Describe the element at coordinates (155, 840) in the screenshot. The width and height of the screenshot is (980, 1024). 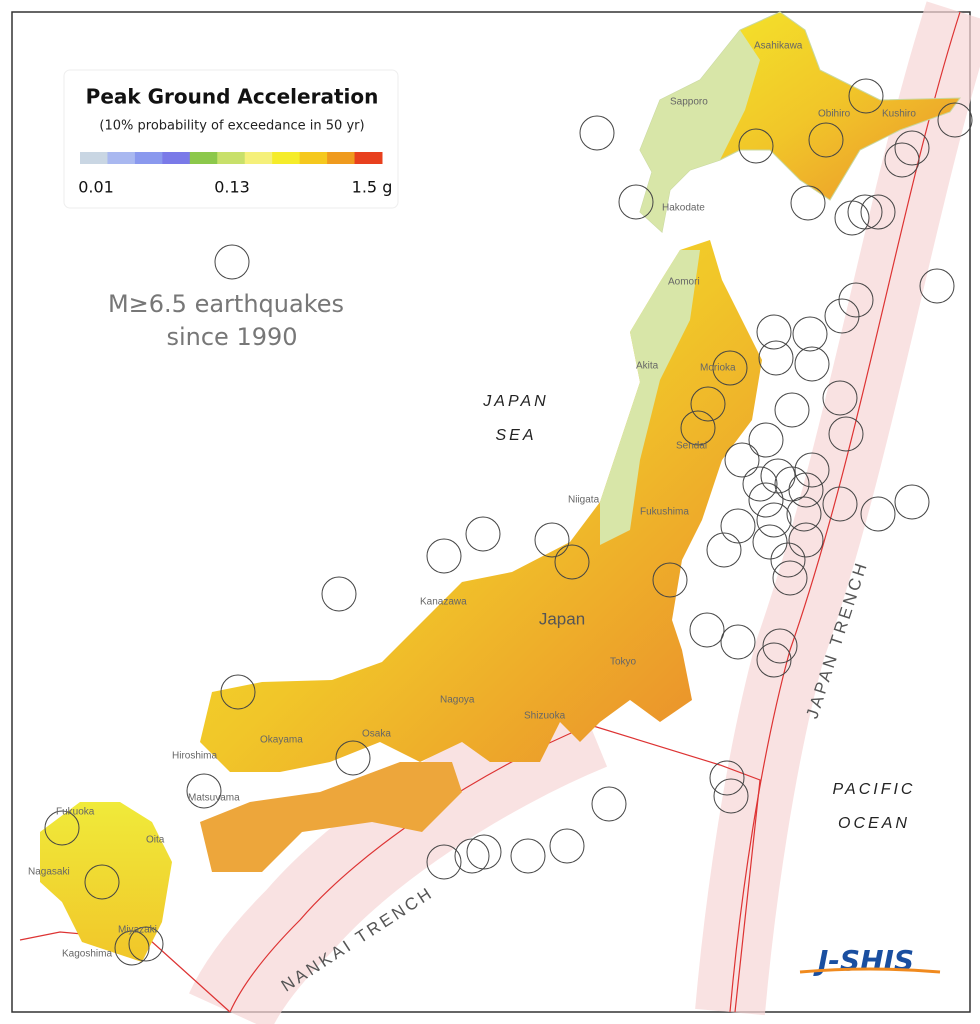
I see `city: Oita` at that location.